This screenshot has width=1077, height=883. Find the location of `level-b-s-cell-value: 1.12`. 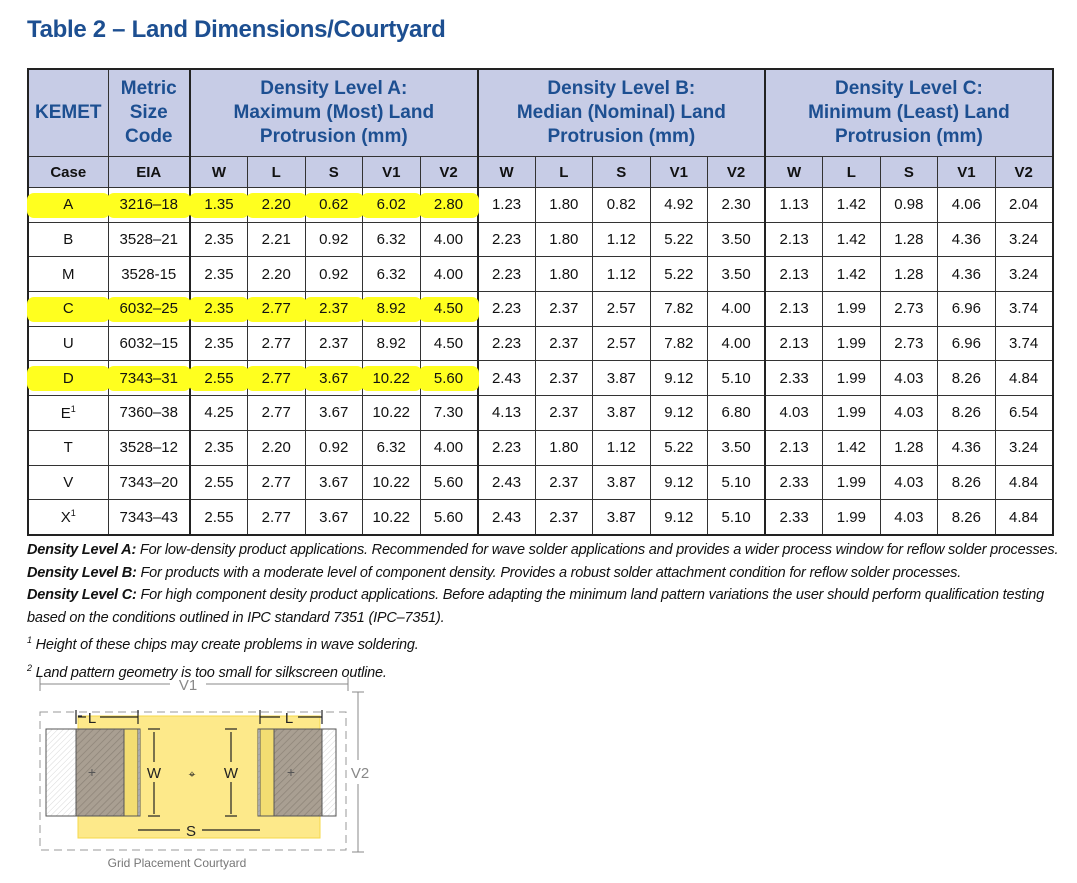

level-b-s-cell-value: 1.12 is located at coordinates (621, 240).